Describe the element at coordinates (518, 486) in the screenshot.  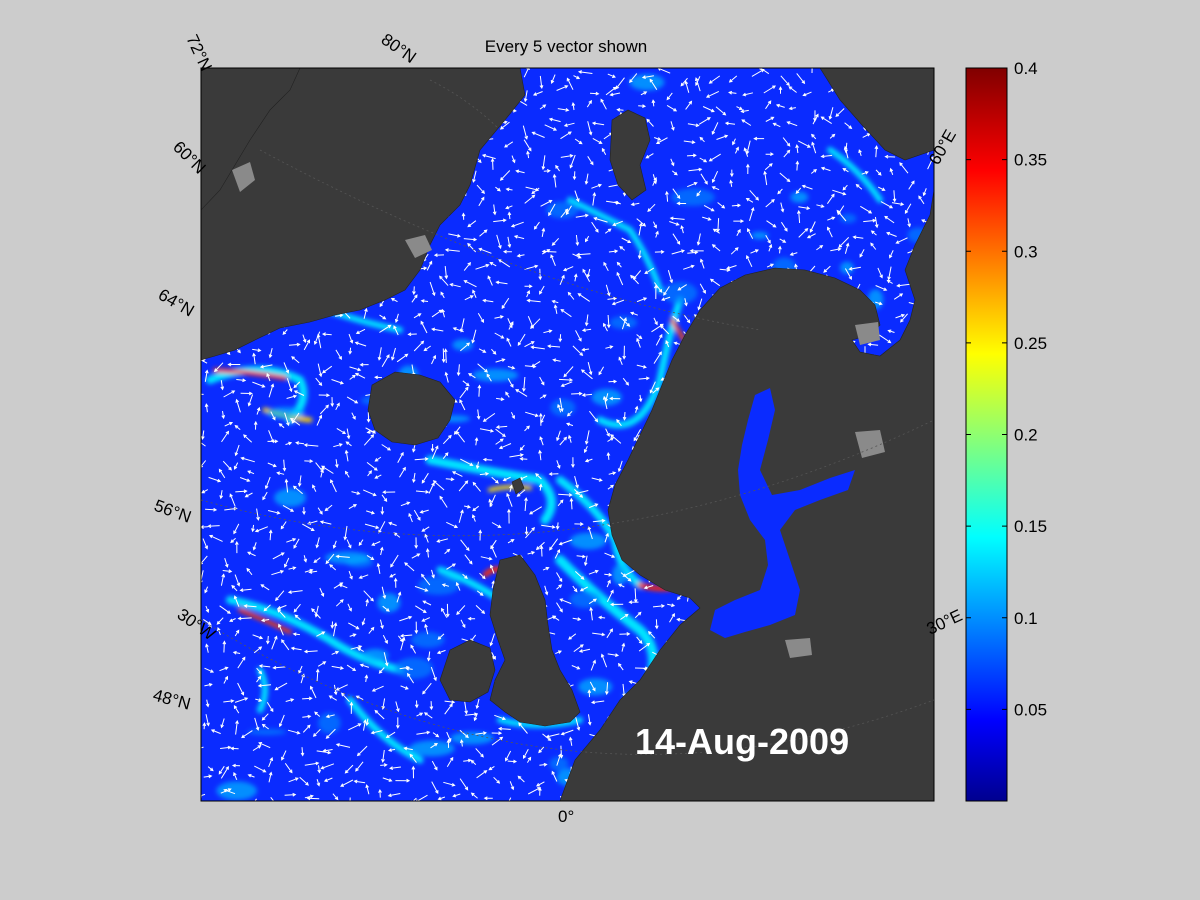
I see `faroe-islands` at that location.